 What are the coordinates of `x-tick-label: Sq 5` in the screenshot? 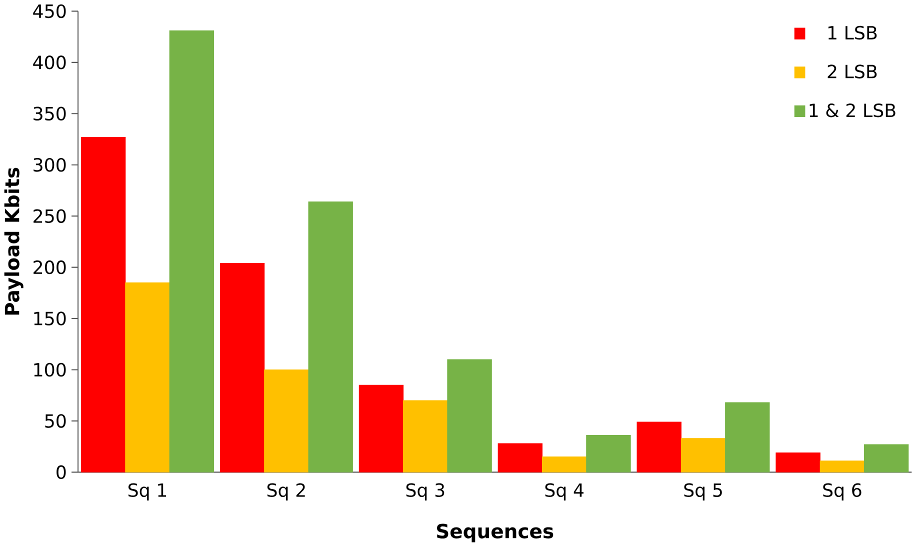 It's located at (703, 492).